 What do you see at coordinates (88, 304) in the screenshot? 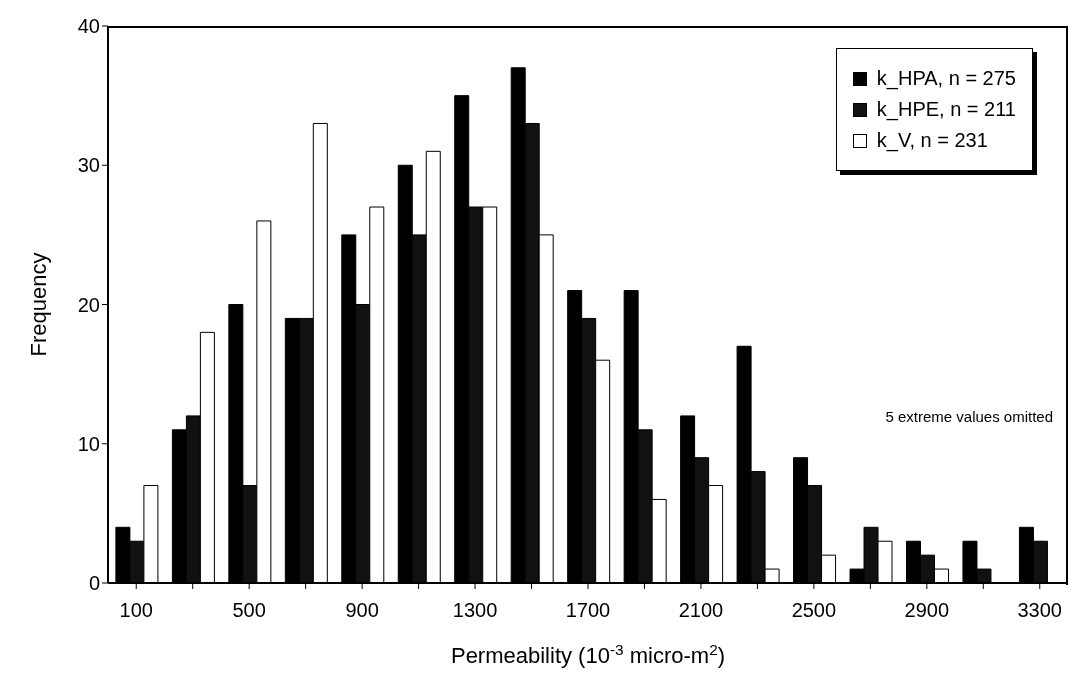
I see `y-tick-label: 20` at bounding box center [88, 304].